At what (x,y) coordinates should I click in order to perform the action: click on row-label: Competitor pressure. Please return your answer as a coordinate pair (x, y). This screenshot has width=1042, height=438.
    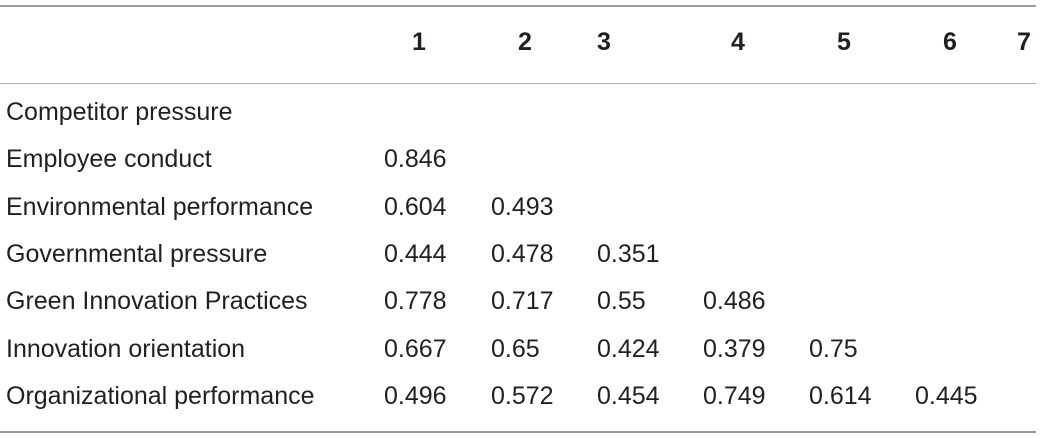
    Looking at the image, I should click on (119, 112).